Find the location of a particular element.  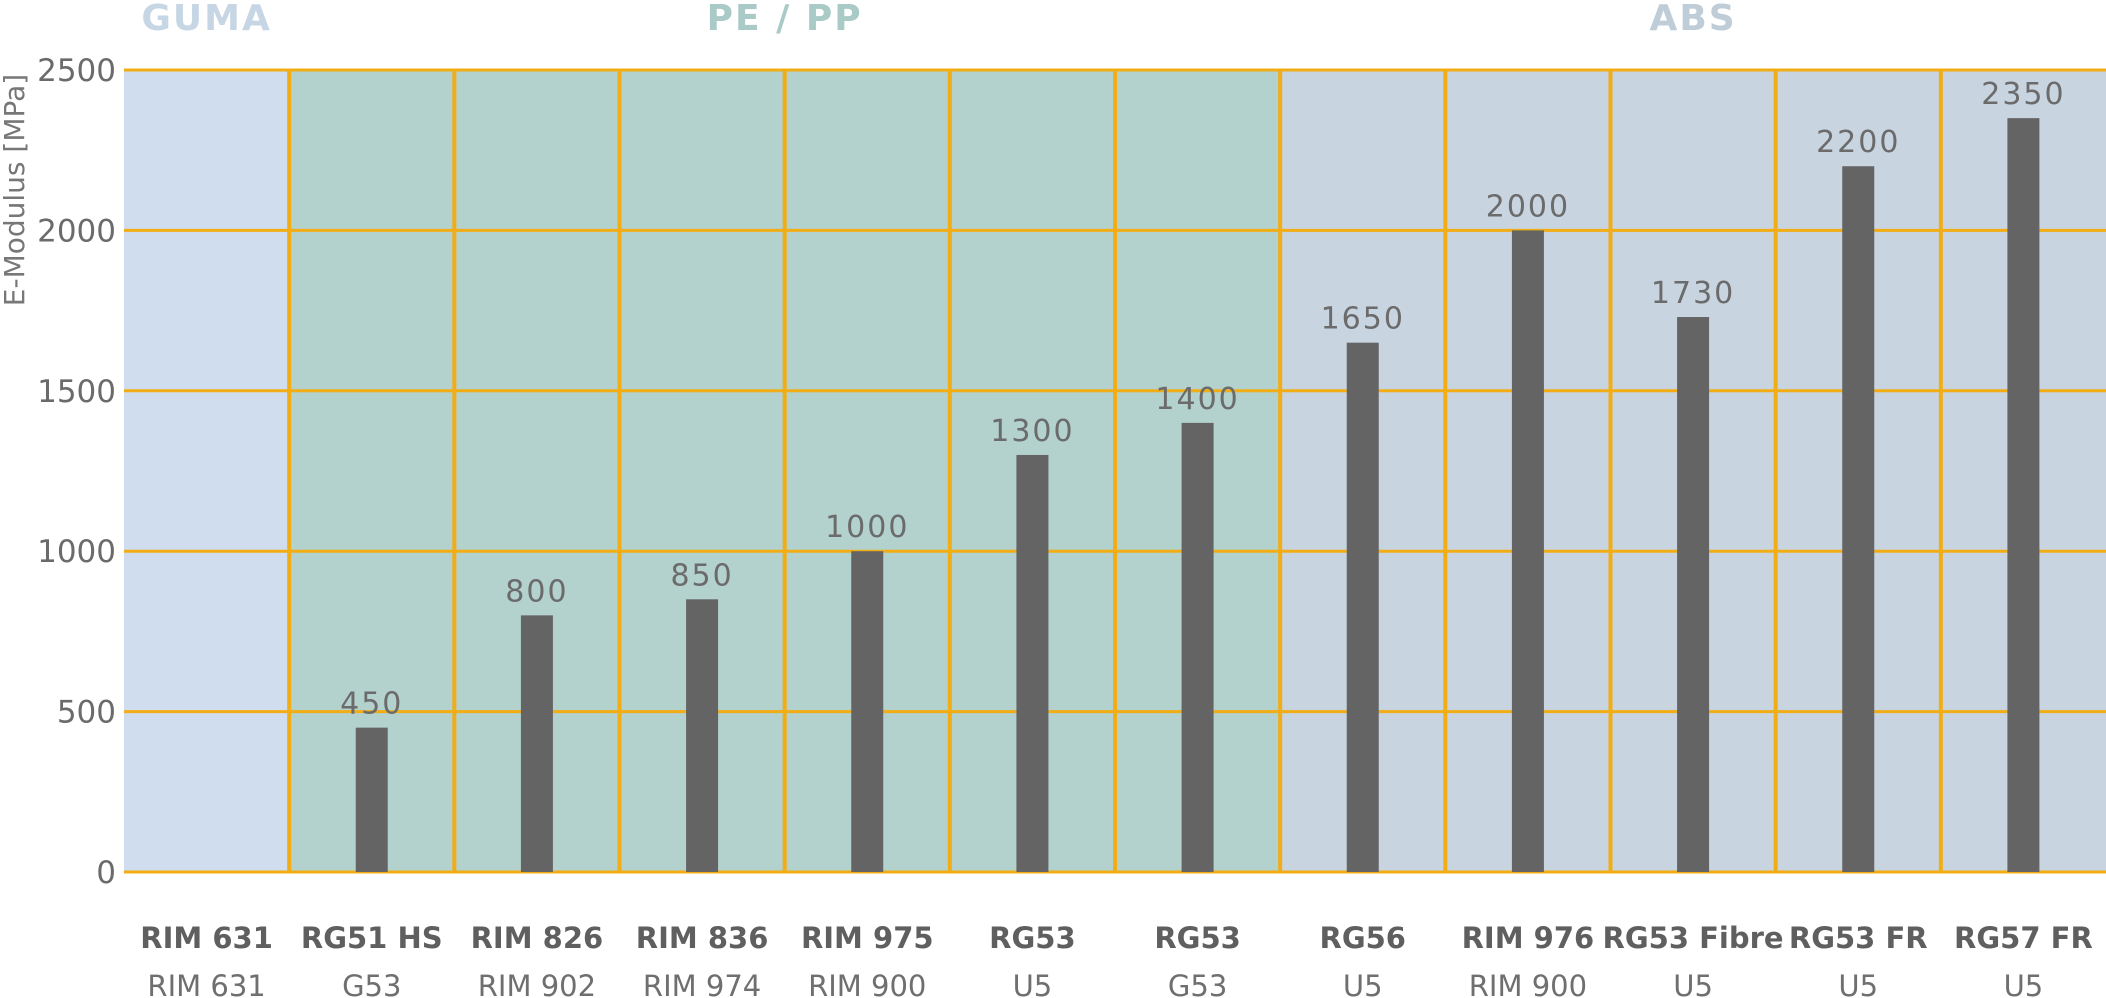

category-sub-10: U5 is located at coordinates (1858, 983).